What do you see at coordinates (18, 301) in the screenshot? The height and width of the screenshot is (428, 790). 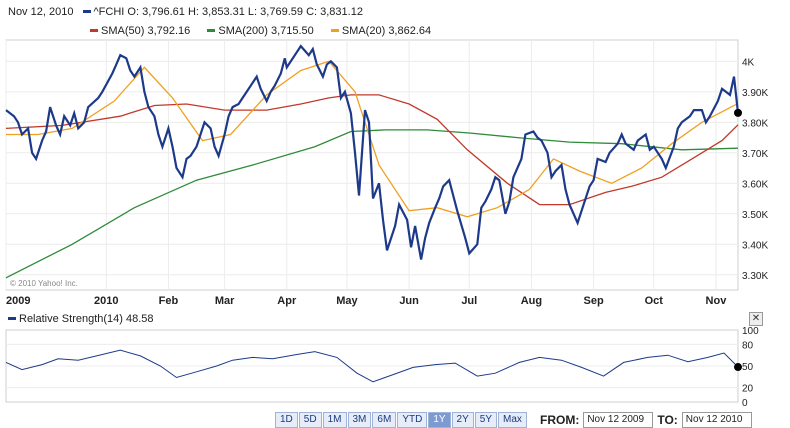 I see `x-tick-label: 2009` at bounding box center [18, 301].